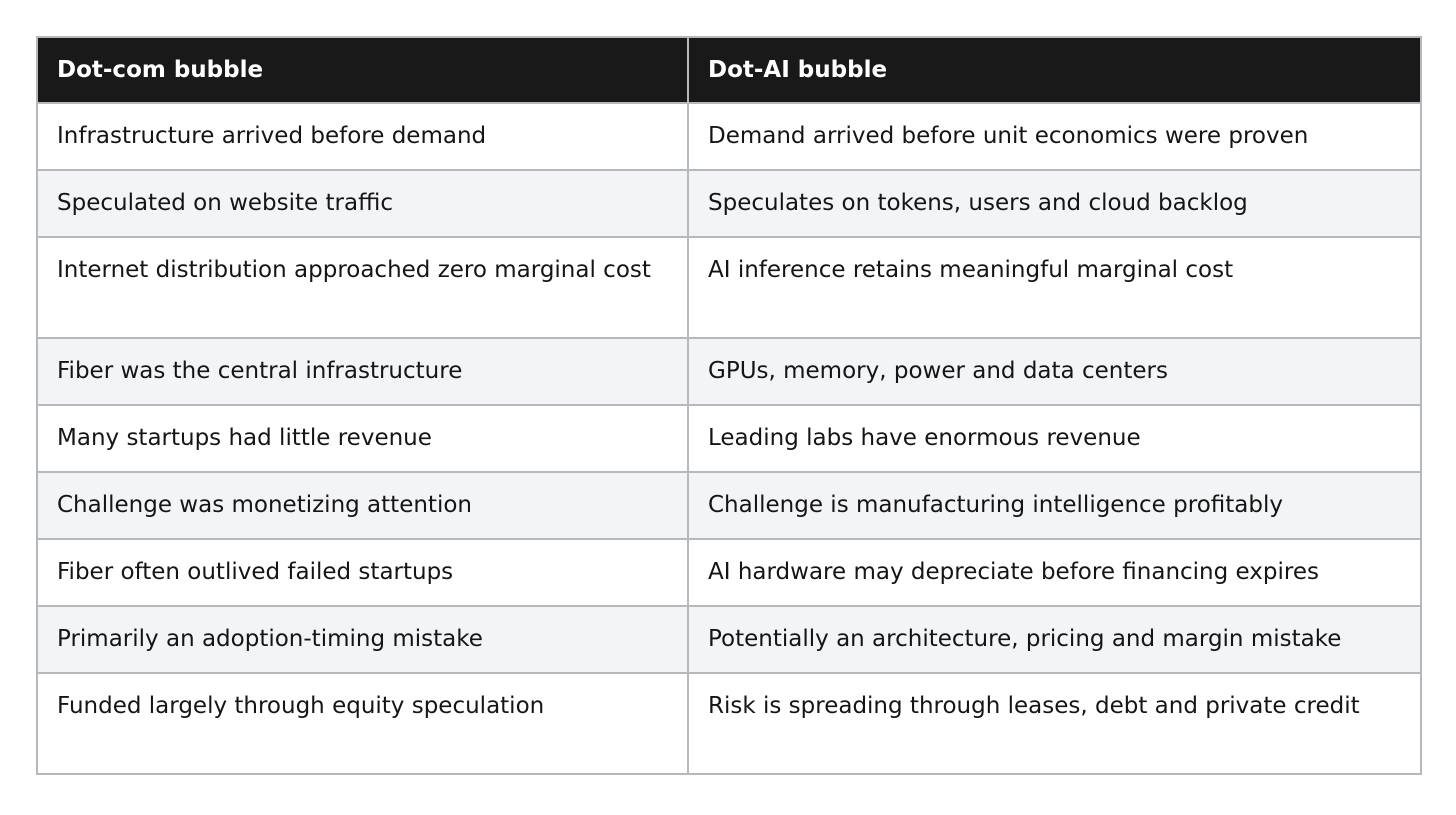 This screenshot has width=1456, height=815. I want to click on dot-com-cell: Infrastructure arrived before demand, so click(362, 136).